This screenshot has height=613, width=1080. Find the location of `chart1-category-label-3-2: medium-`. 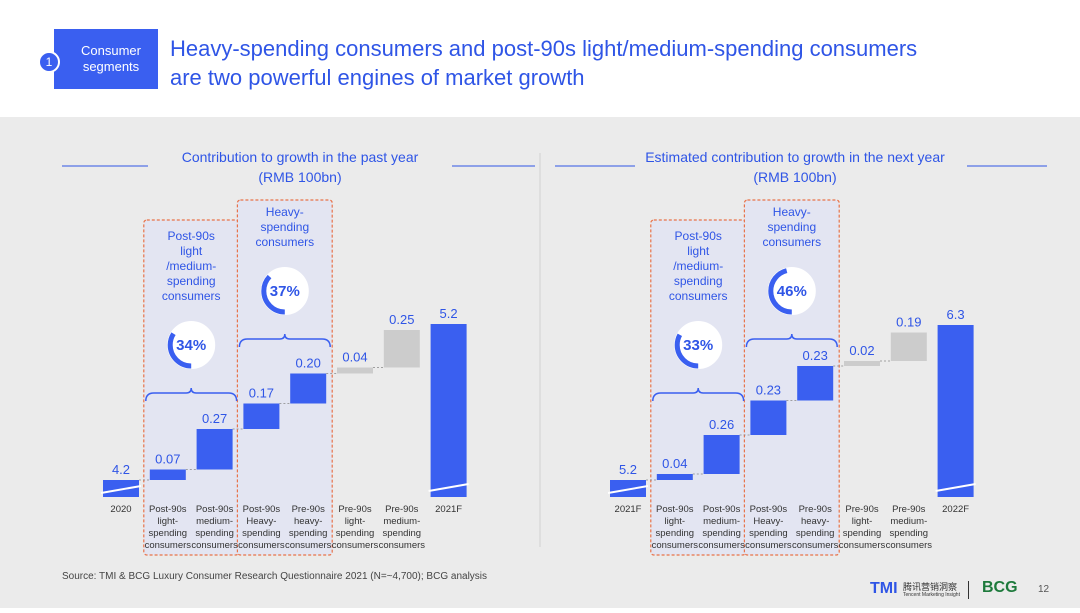

chart1-category-label-3-2: medium- is located at coordinates (214, 521).